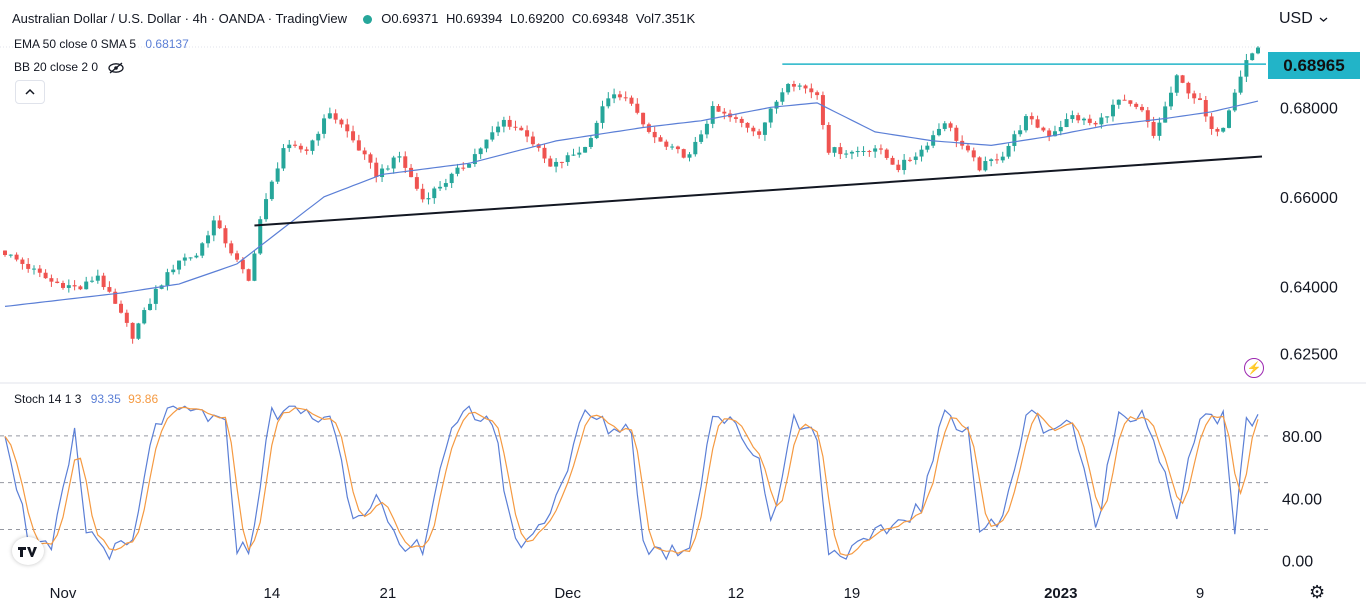  I want to click on tv-logo-icon, so click(27, 551).